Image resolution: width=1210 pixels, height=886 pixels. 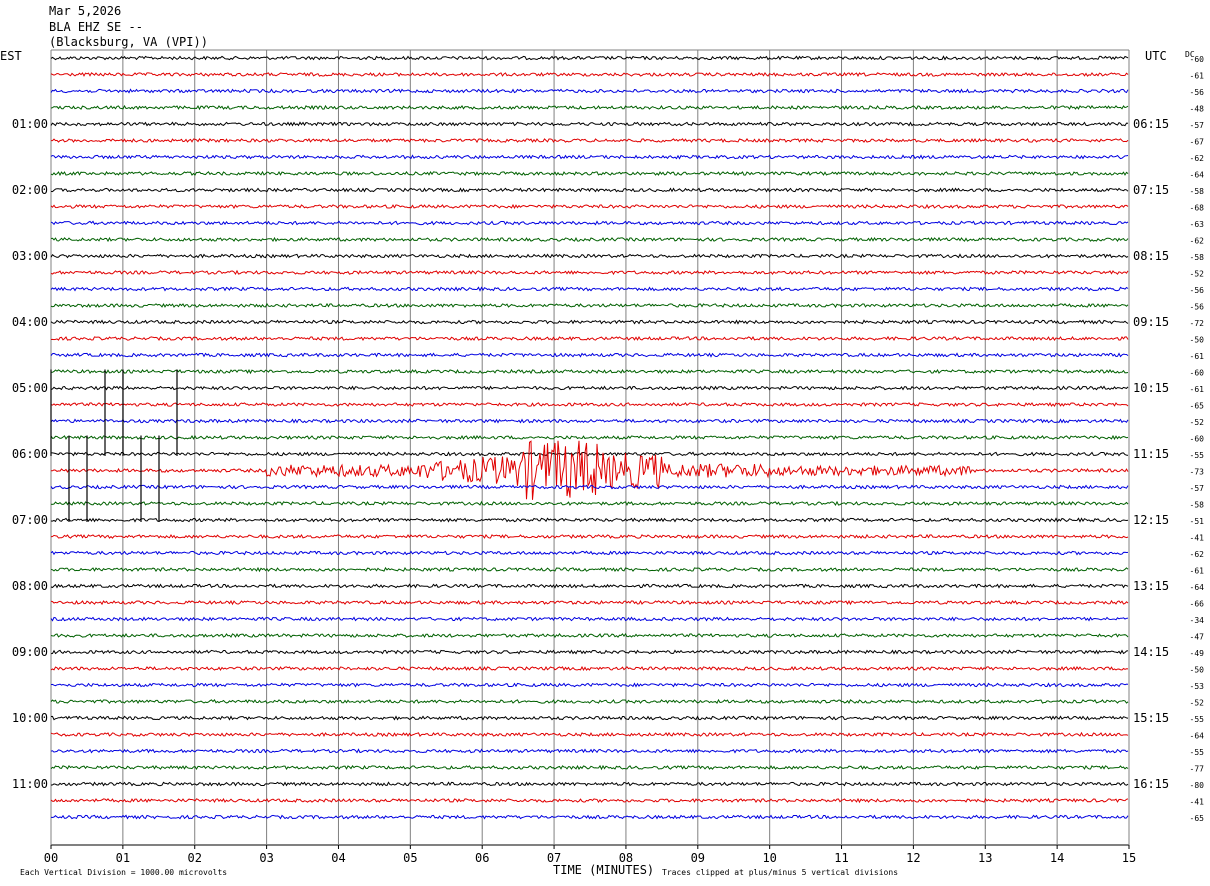 What do you see at coordinates (482, 858) in the screenshot?
I see `x-tick-label: 06` at bounding box center [482, 858].